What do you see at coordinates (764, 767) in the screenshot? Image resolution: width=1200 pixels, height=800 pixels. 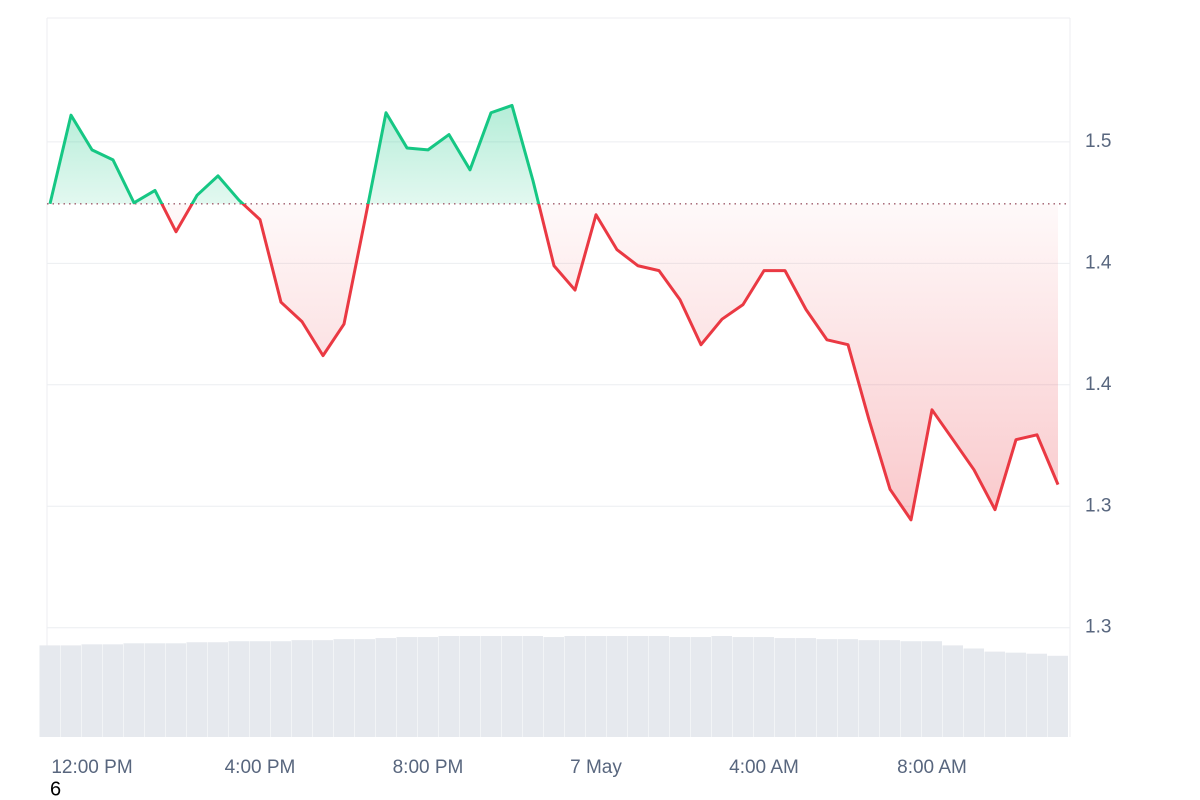 I see `x-tick-label: 4:00 AM` at bounding box center [764, 767].